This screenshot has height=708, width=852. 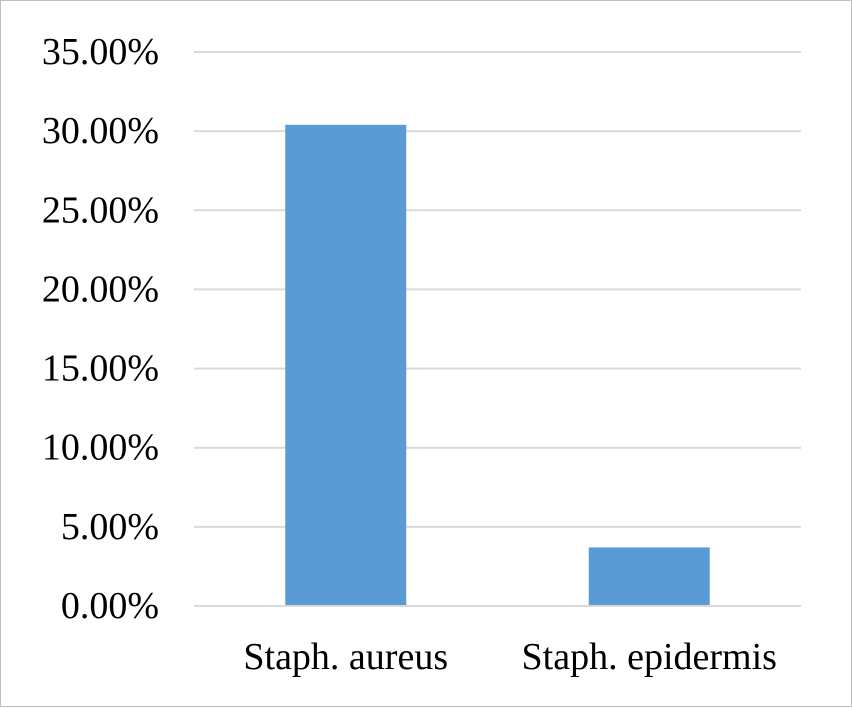 What do you see at coordinates (100, 52) in the screenshot?
I see `y-tick-label: 35.00%` at bounding box center [100, 52].